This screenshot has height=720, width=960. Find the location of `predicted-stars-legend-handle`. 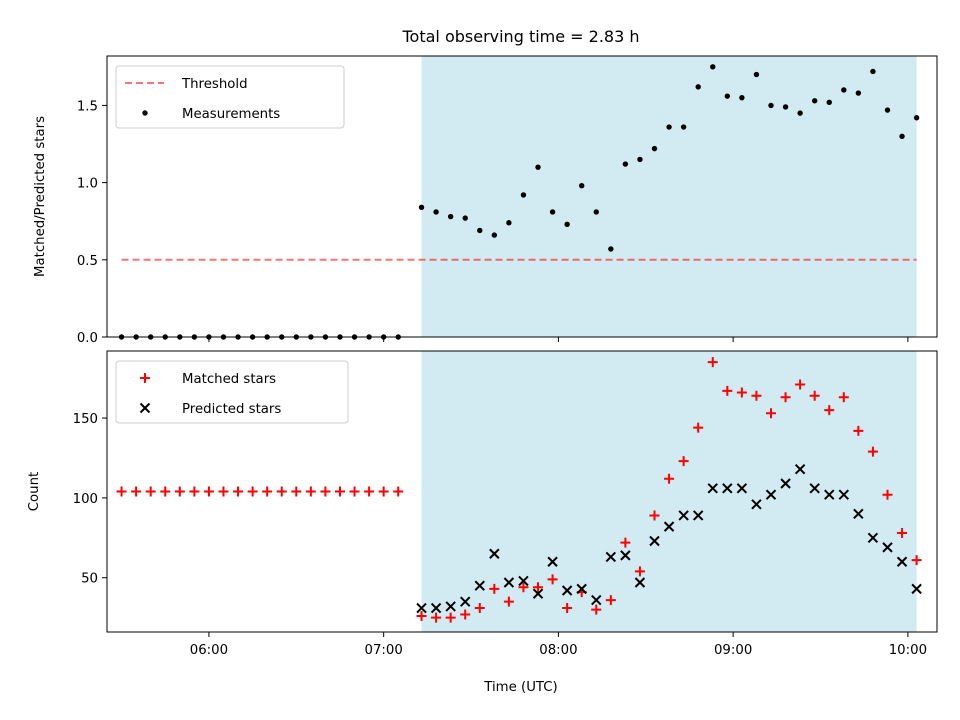

predicted-stars-legend-handle is located at coordinates (145, 408).